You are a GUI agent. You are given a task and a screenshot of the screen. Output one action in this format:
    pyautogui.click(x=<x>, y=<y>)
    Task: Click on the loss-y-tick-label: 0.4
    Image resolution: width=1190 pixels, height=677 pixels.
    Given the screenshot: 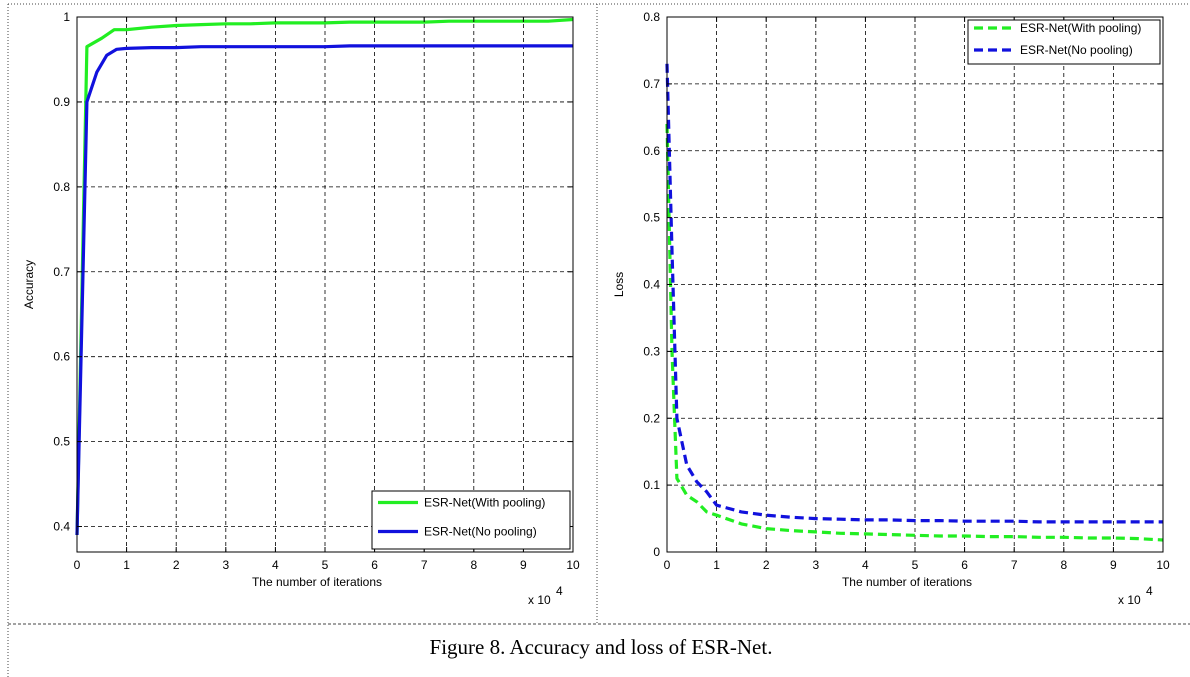 What is the action you would take?
    pyautogui.click(x=651, y=285)
    